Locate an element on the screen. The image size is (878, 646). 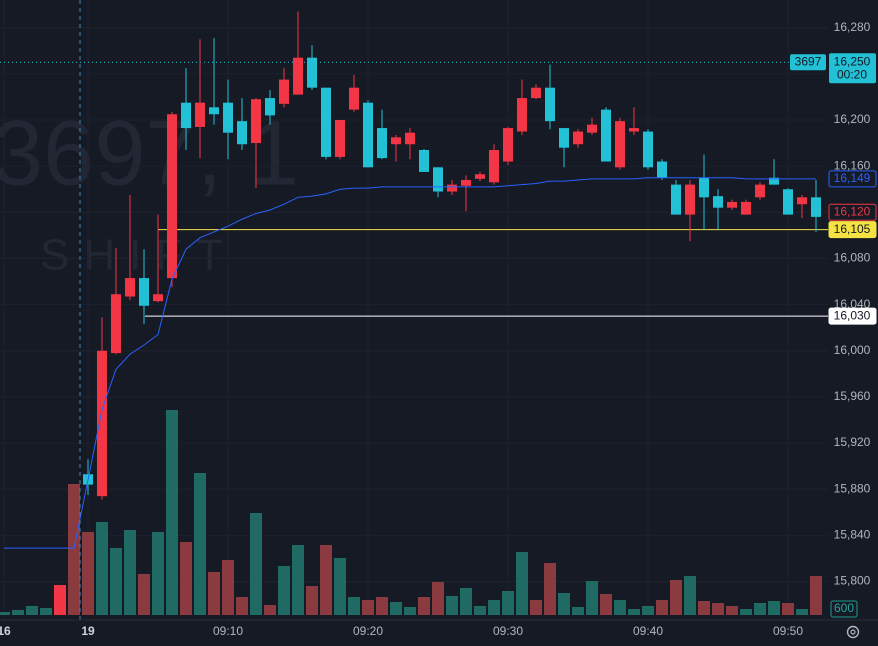
x-tick-label: 16 is located at coordinates (5, 631).